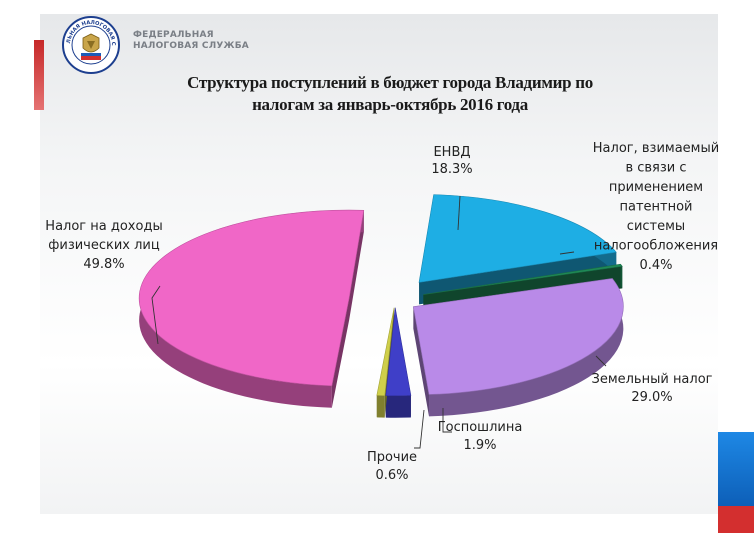 This screenshot has width=754, height=533. Describe the element at coordinates (656, 187) in the screenshot. I see `data-label-category: применением` at that location.